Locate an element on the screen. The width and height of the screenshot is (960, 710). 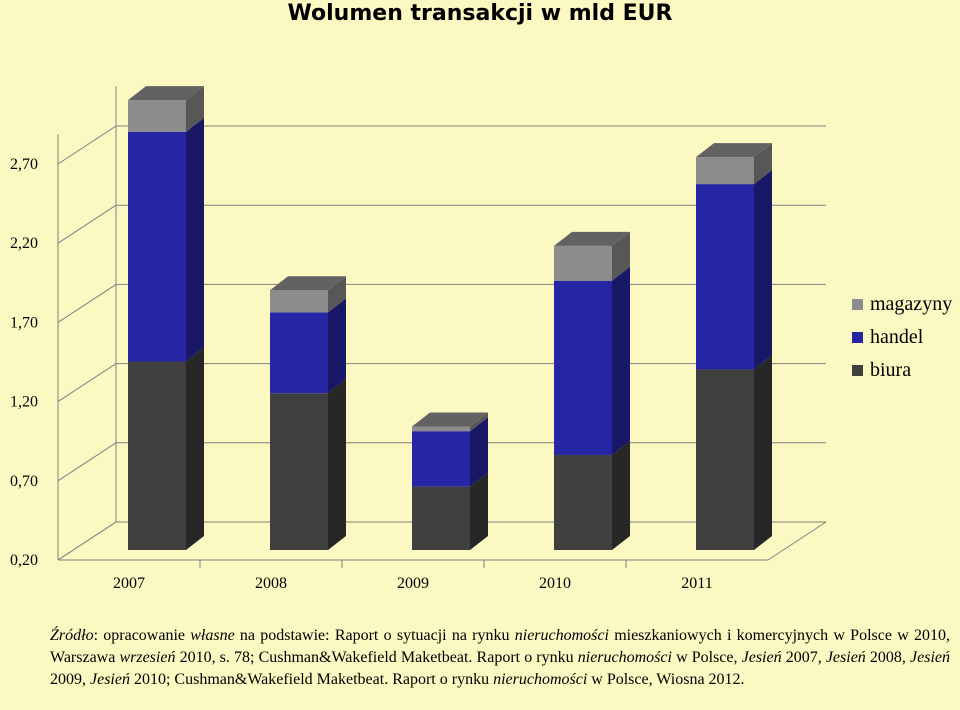
bar-handel-2009 is located at coordinates (450, 452).